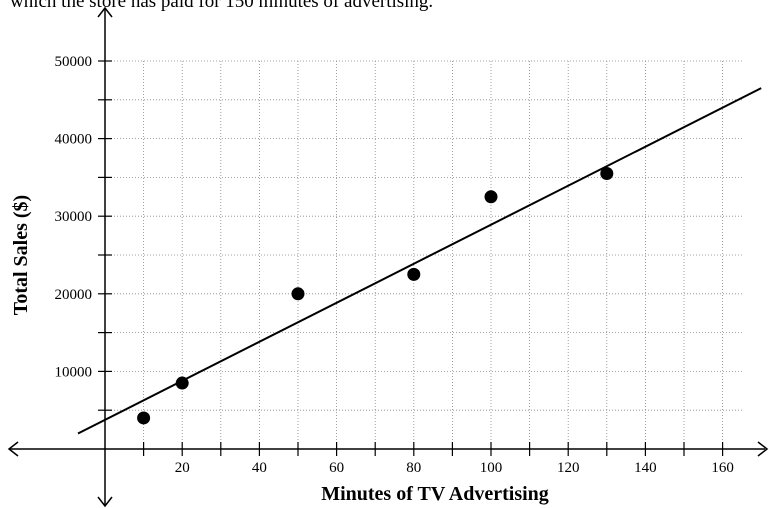  I want to click on x-tick-label: 40, so click(259, 468).